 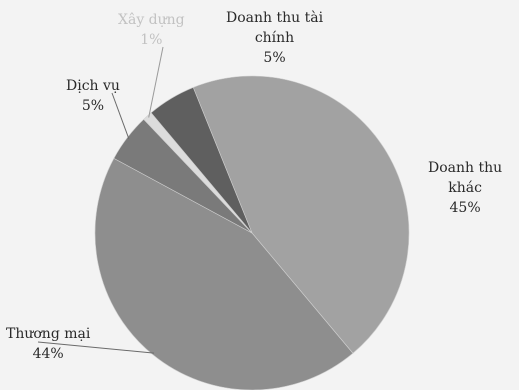 I want to click on label-doanh-thu-tai-chinh: Doanh thu tài chính 5%, so click(x=274, y=38).